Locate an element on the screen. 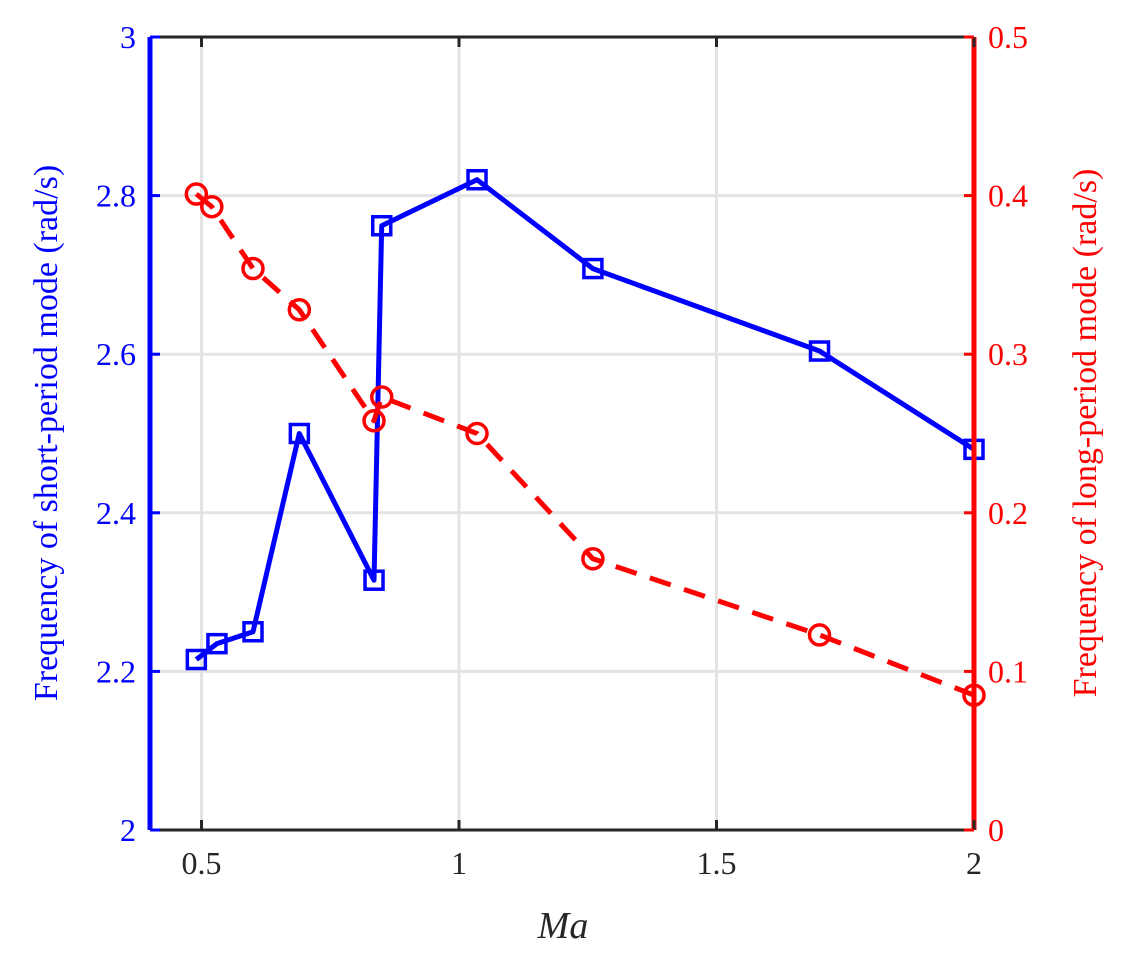 Image resolution: width=1139 pixels, height=960 pixels. y-left-tick-label-3: 2.6 is located at coordinates (116, 354).